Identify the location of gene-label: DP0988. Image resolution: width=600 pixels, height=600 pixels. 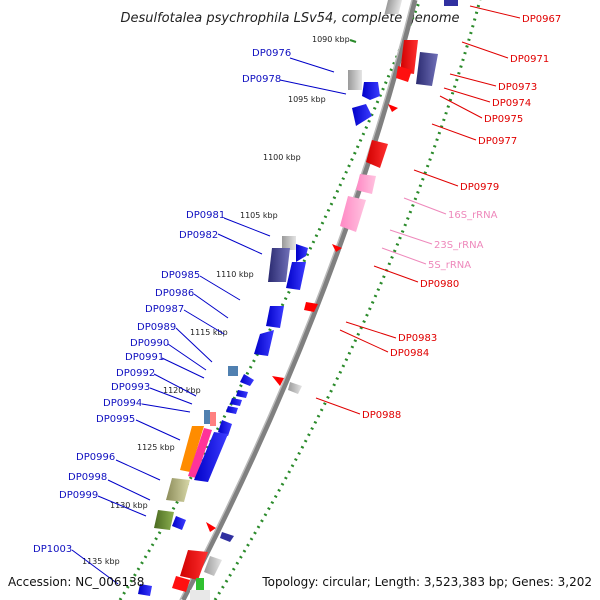
(381, 415).